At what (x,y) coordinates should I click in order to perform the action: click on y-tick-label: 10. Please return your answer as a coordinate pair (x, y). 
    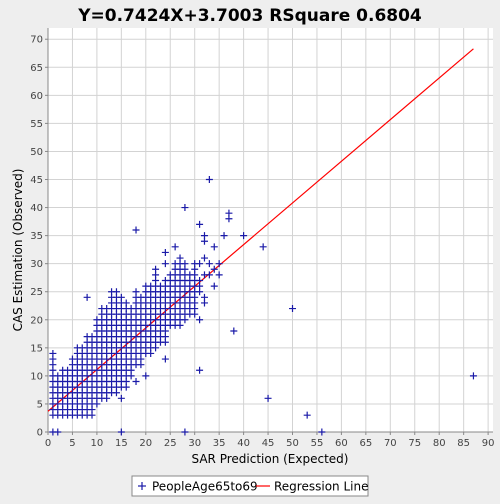
    Looking at the image, I should click on (36, 376).